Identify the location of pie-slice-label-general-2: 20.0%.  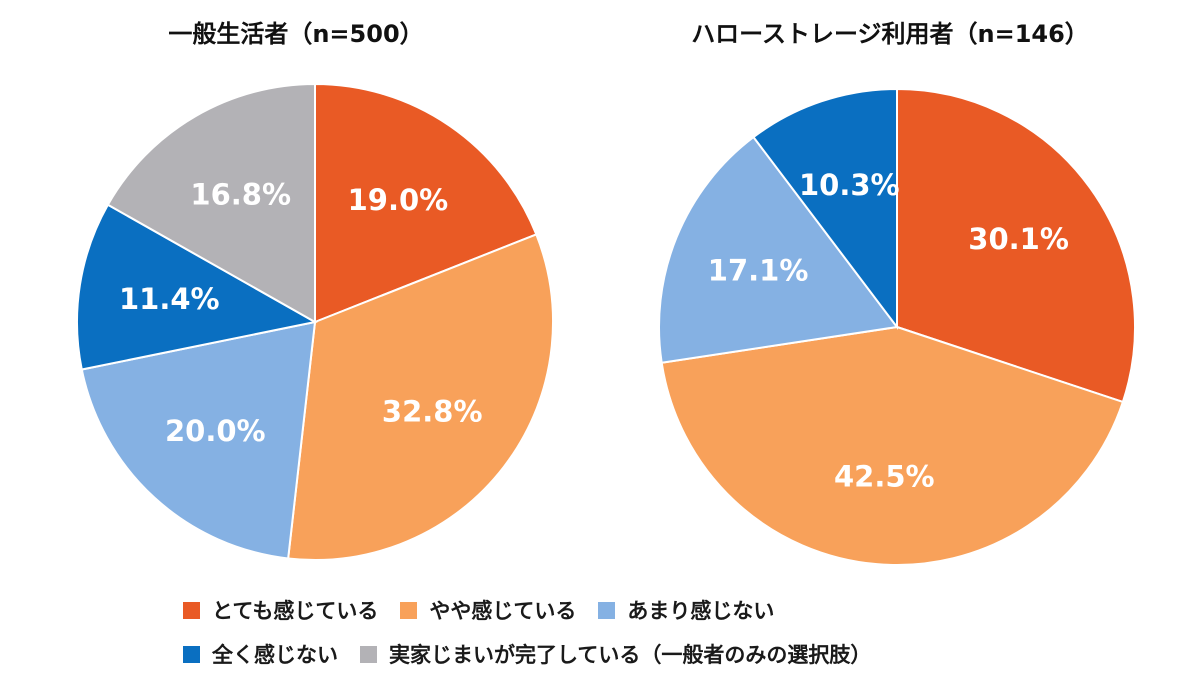
(215, 431).